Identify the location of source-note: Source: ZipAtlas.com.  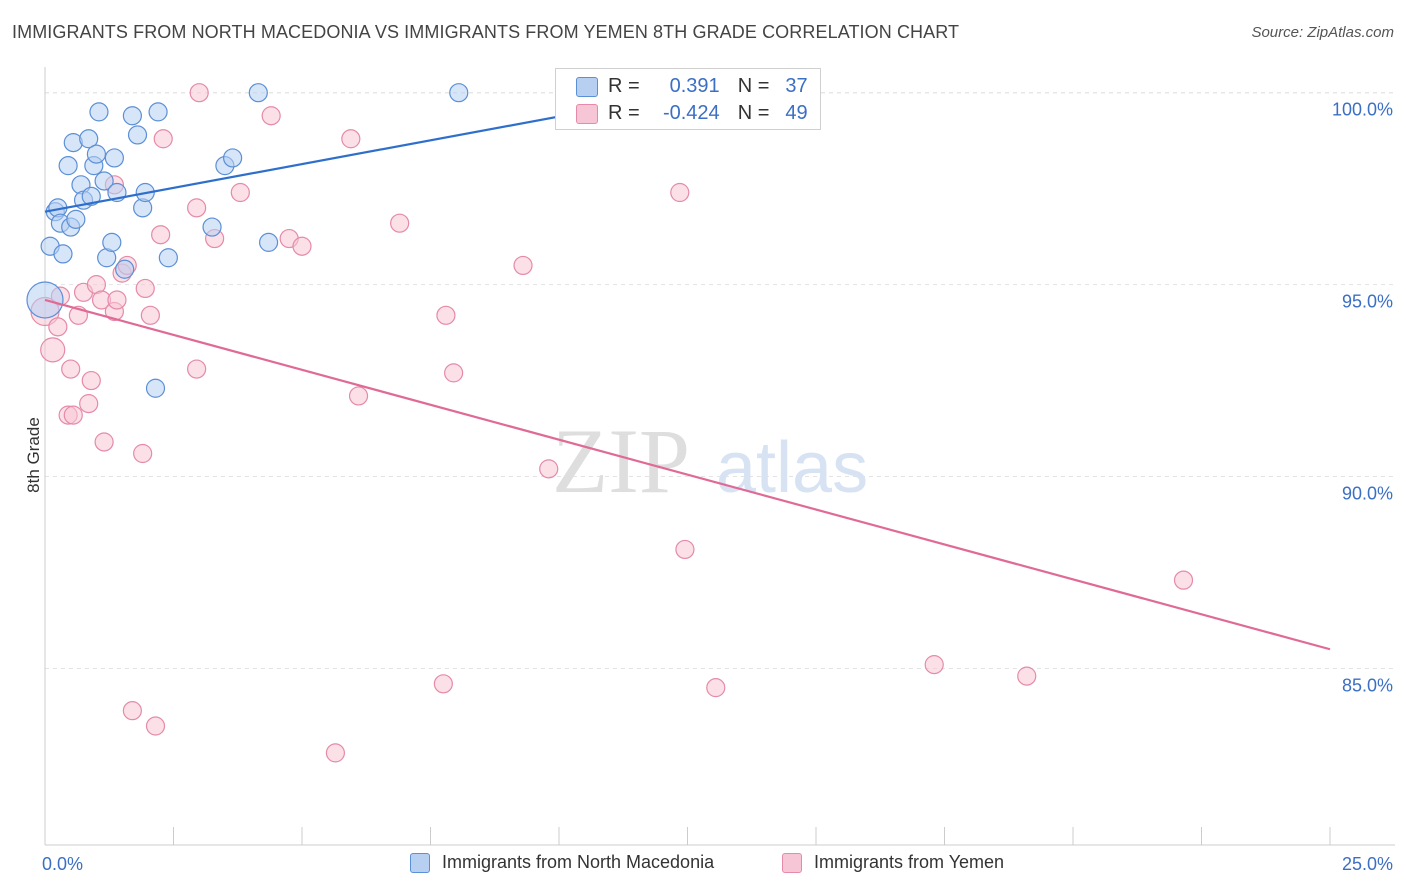
(1322, 32).